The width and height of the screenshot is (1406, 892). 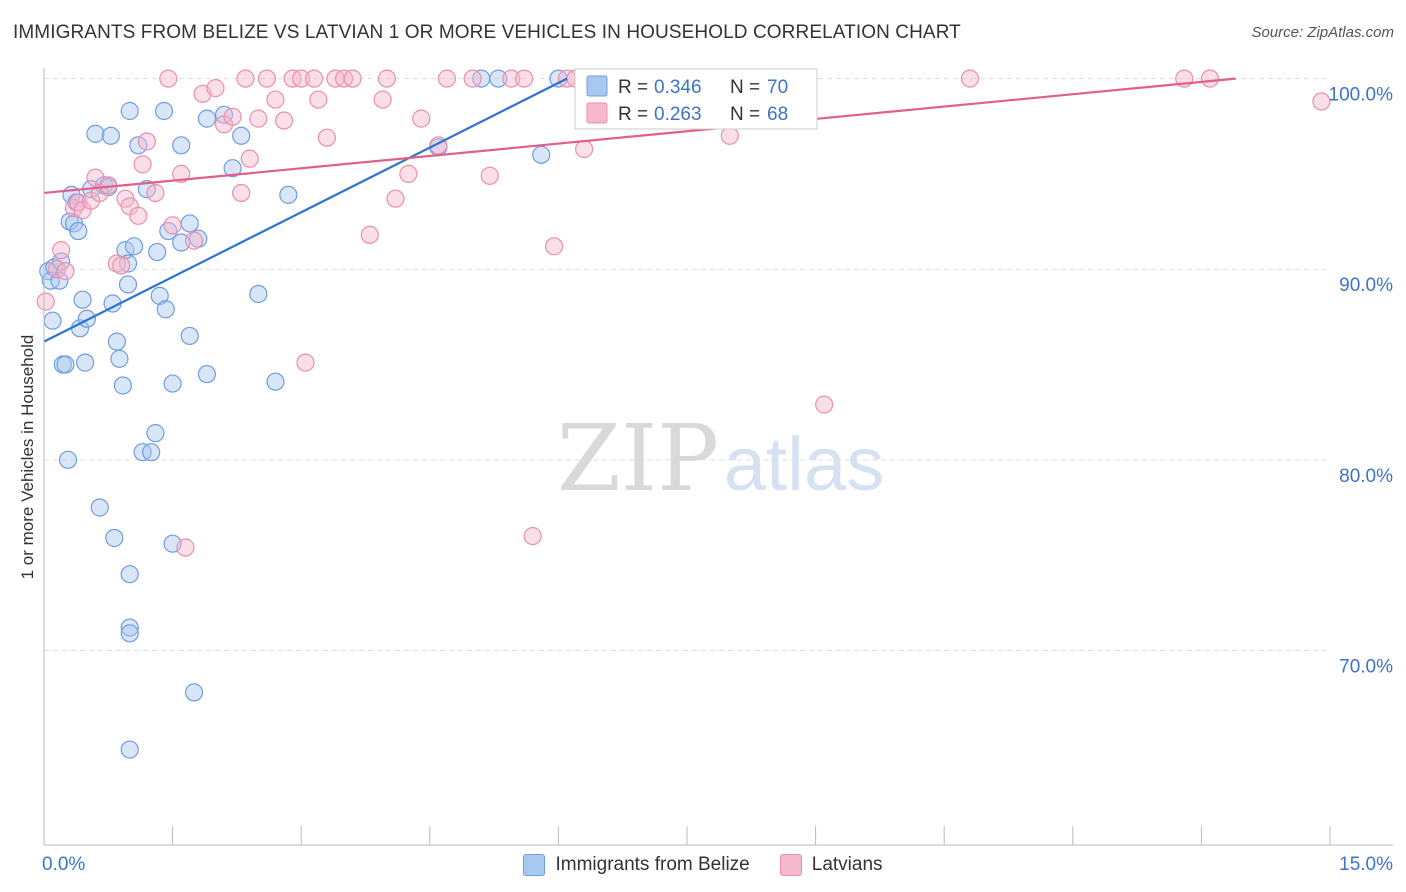 I want to click on legend-pink-n-label: N =, so click(x=745, y=114).